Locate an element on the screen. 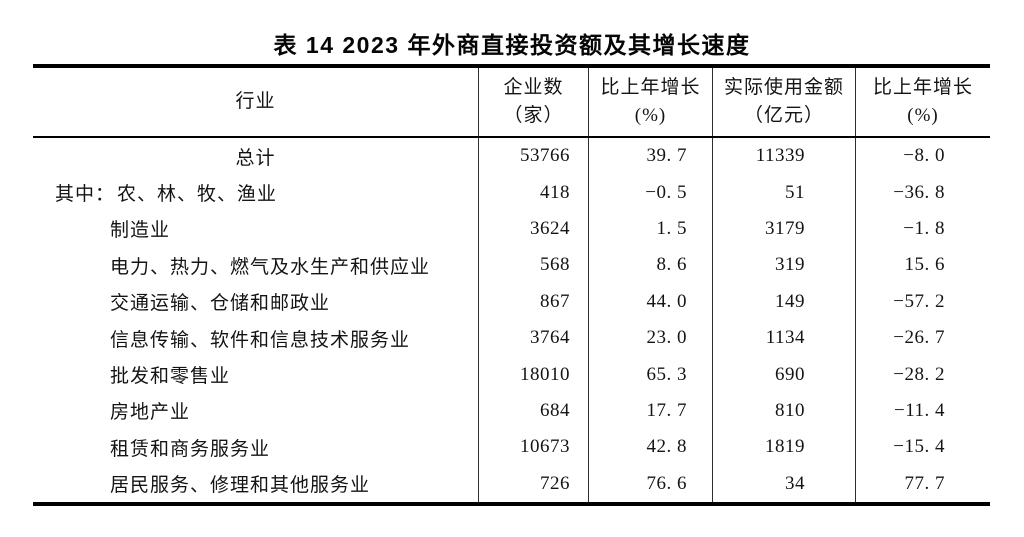  industry-label: 农、林、牧、渔业 is located at coordinates (197, 195).